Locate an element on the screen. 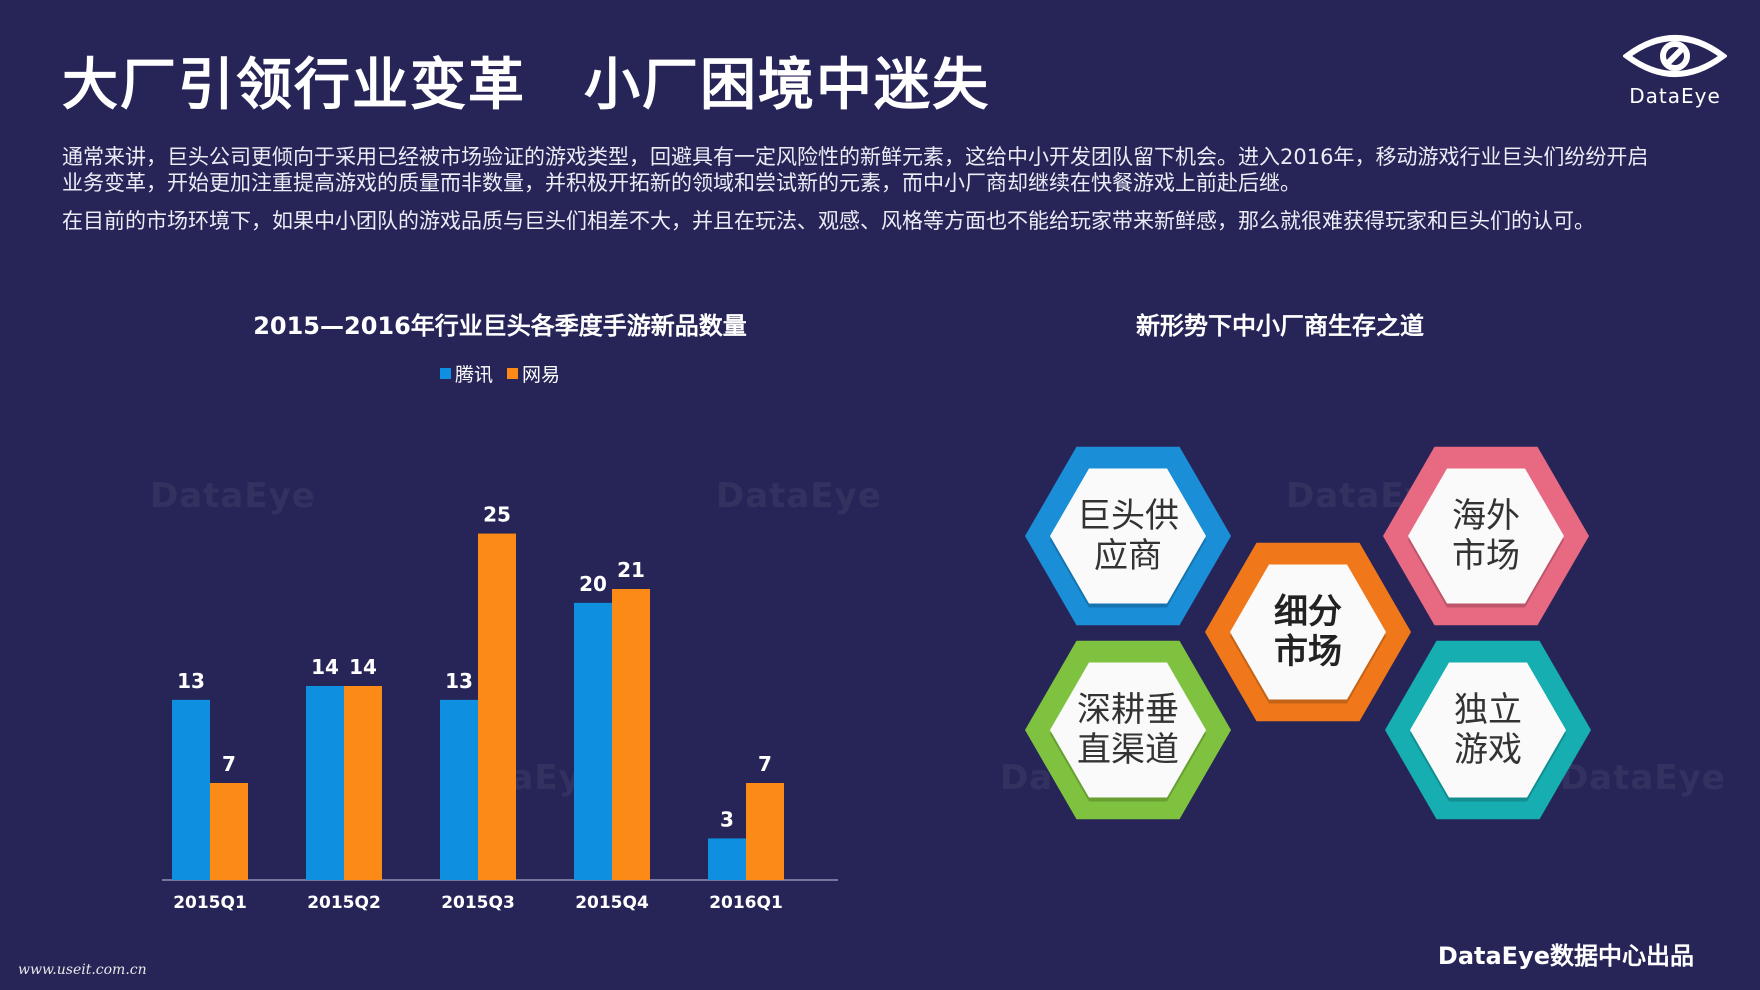 Image resolution: width=1760 pixels, height=990 pixels. hexagon-label: 深耕垂 直渠道 is located at coordinates (1128, 730).